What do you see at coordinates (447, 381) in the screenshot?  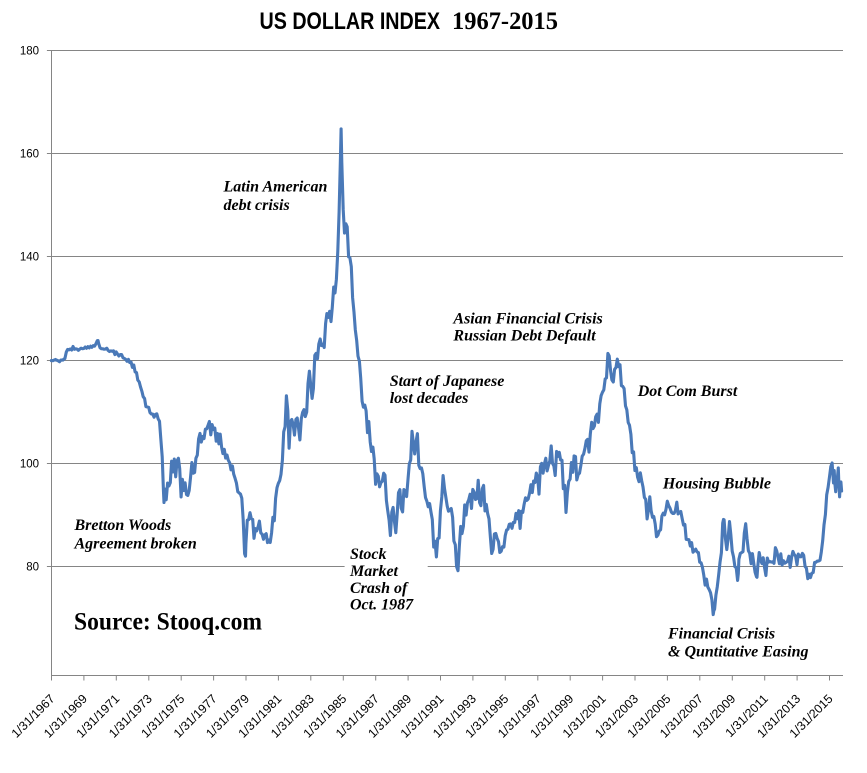 I see `svg-text: Start of Japanese` at bounding box center [447, 381].